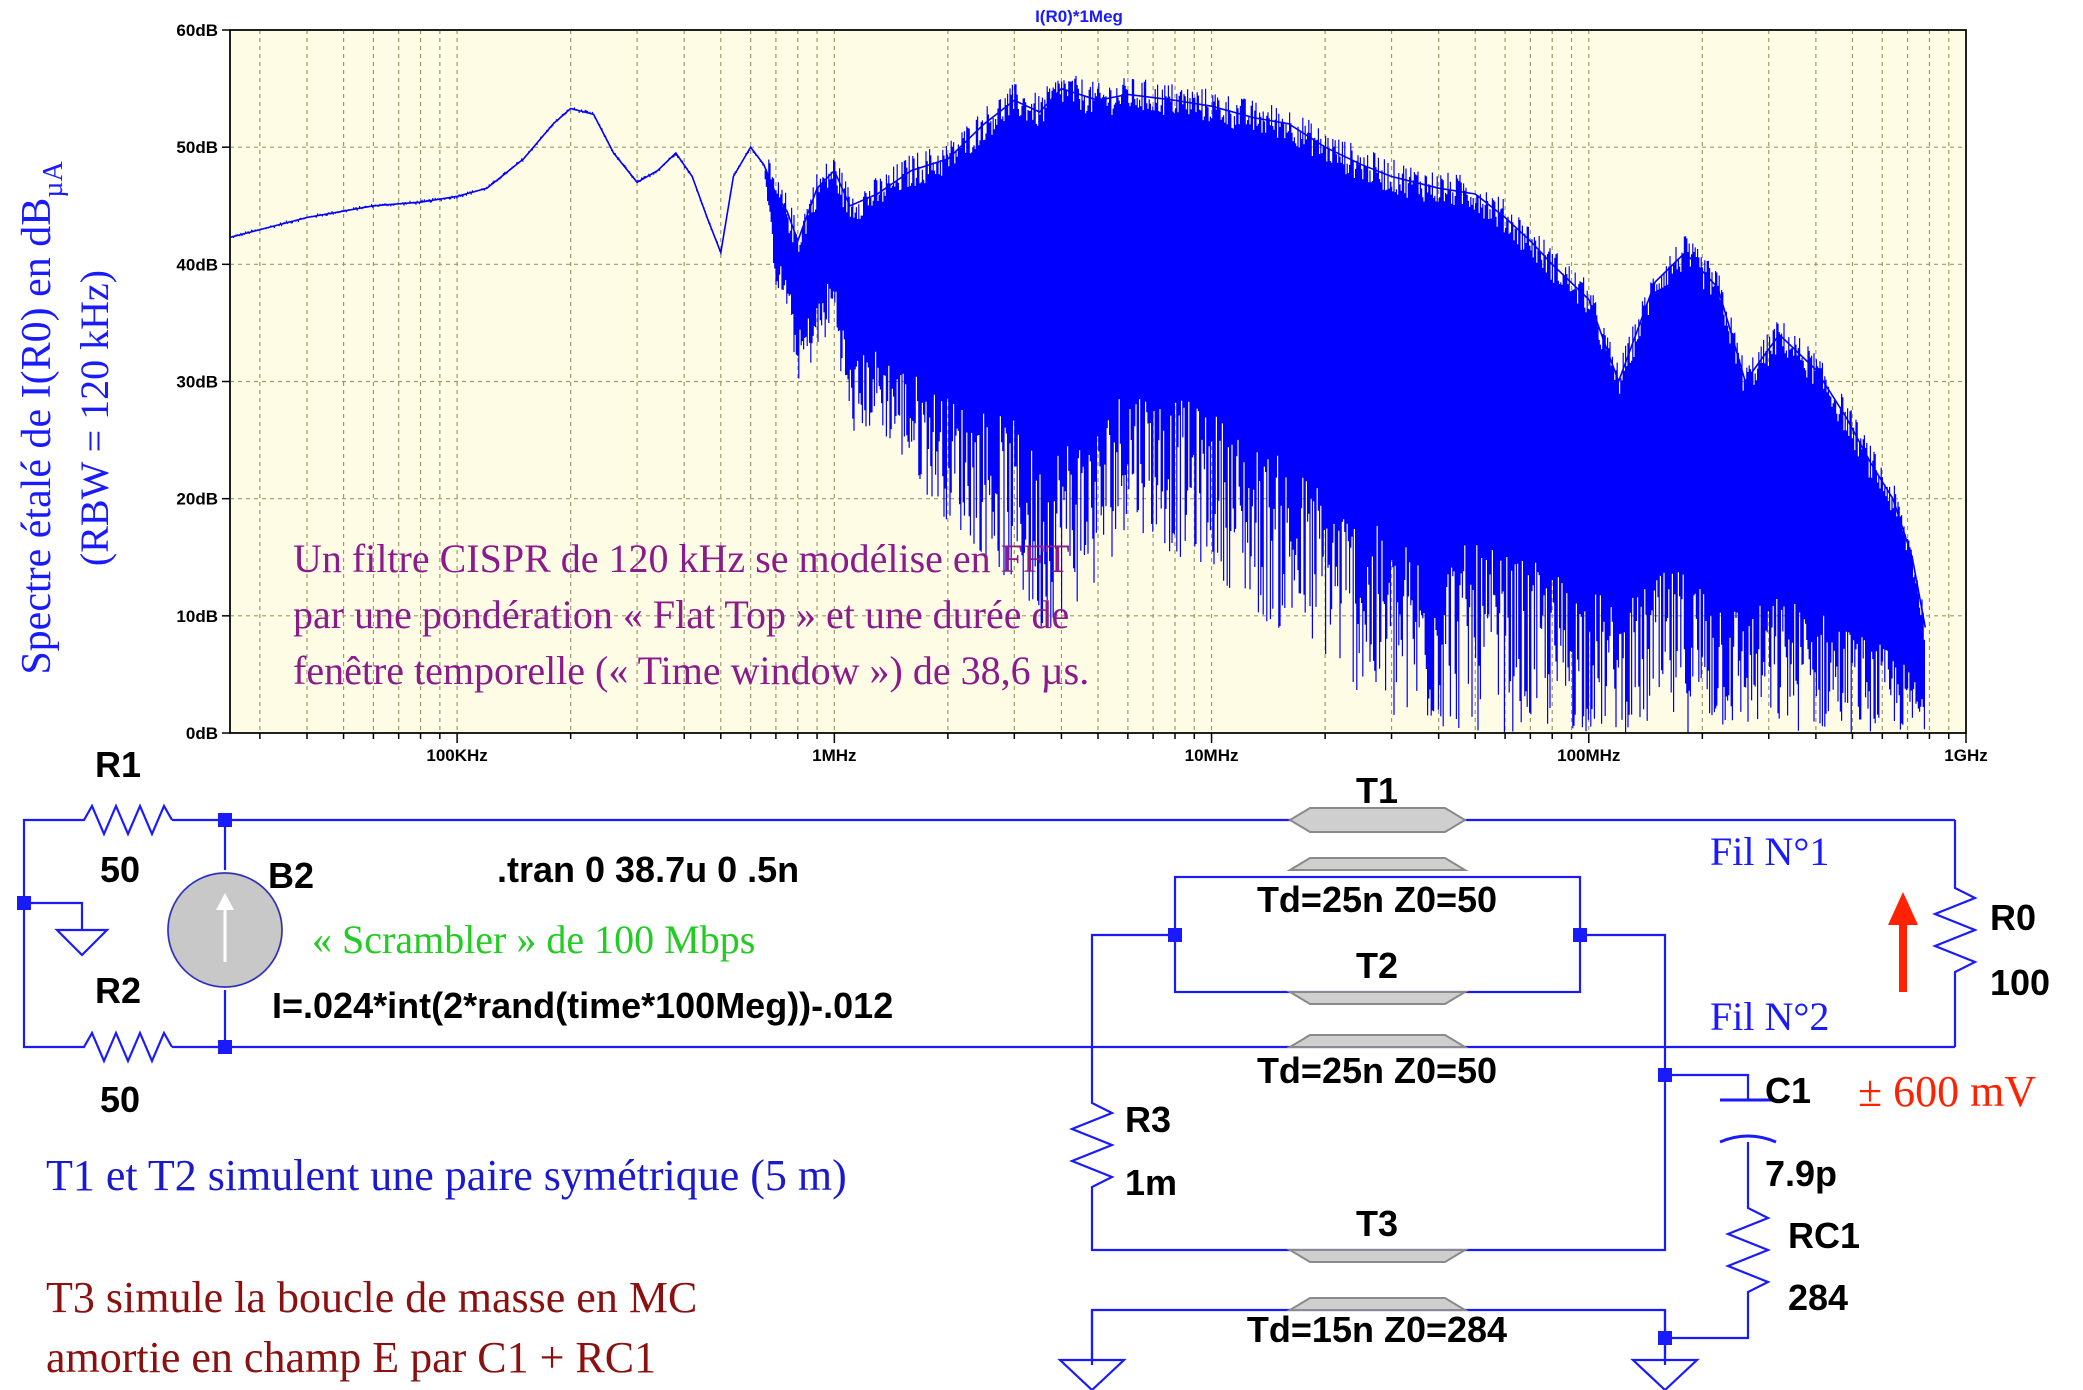  I want to click on node-r1-b2-top, so click(225, 820).